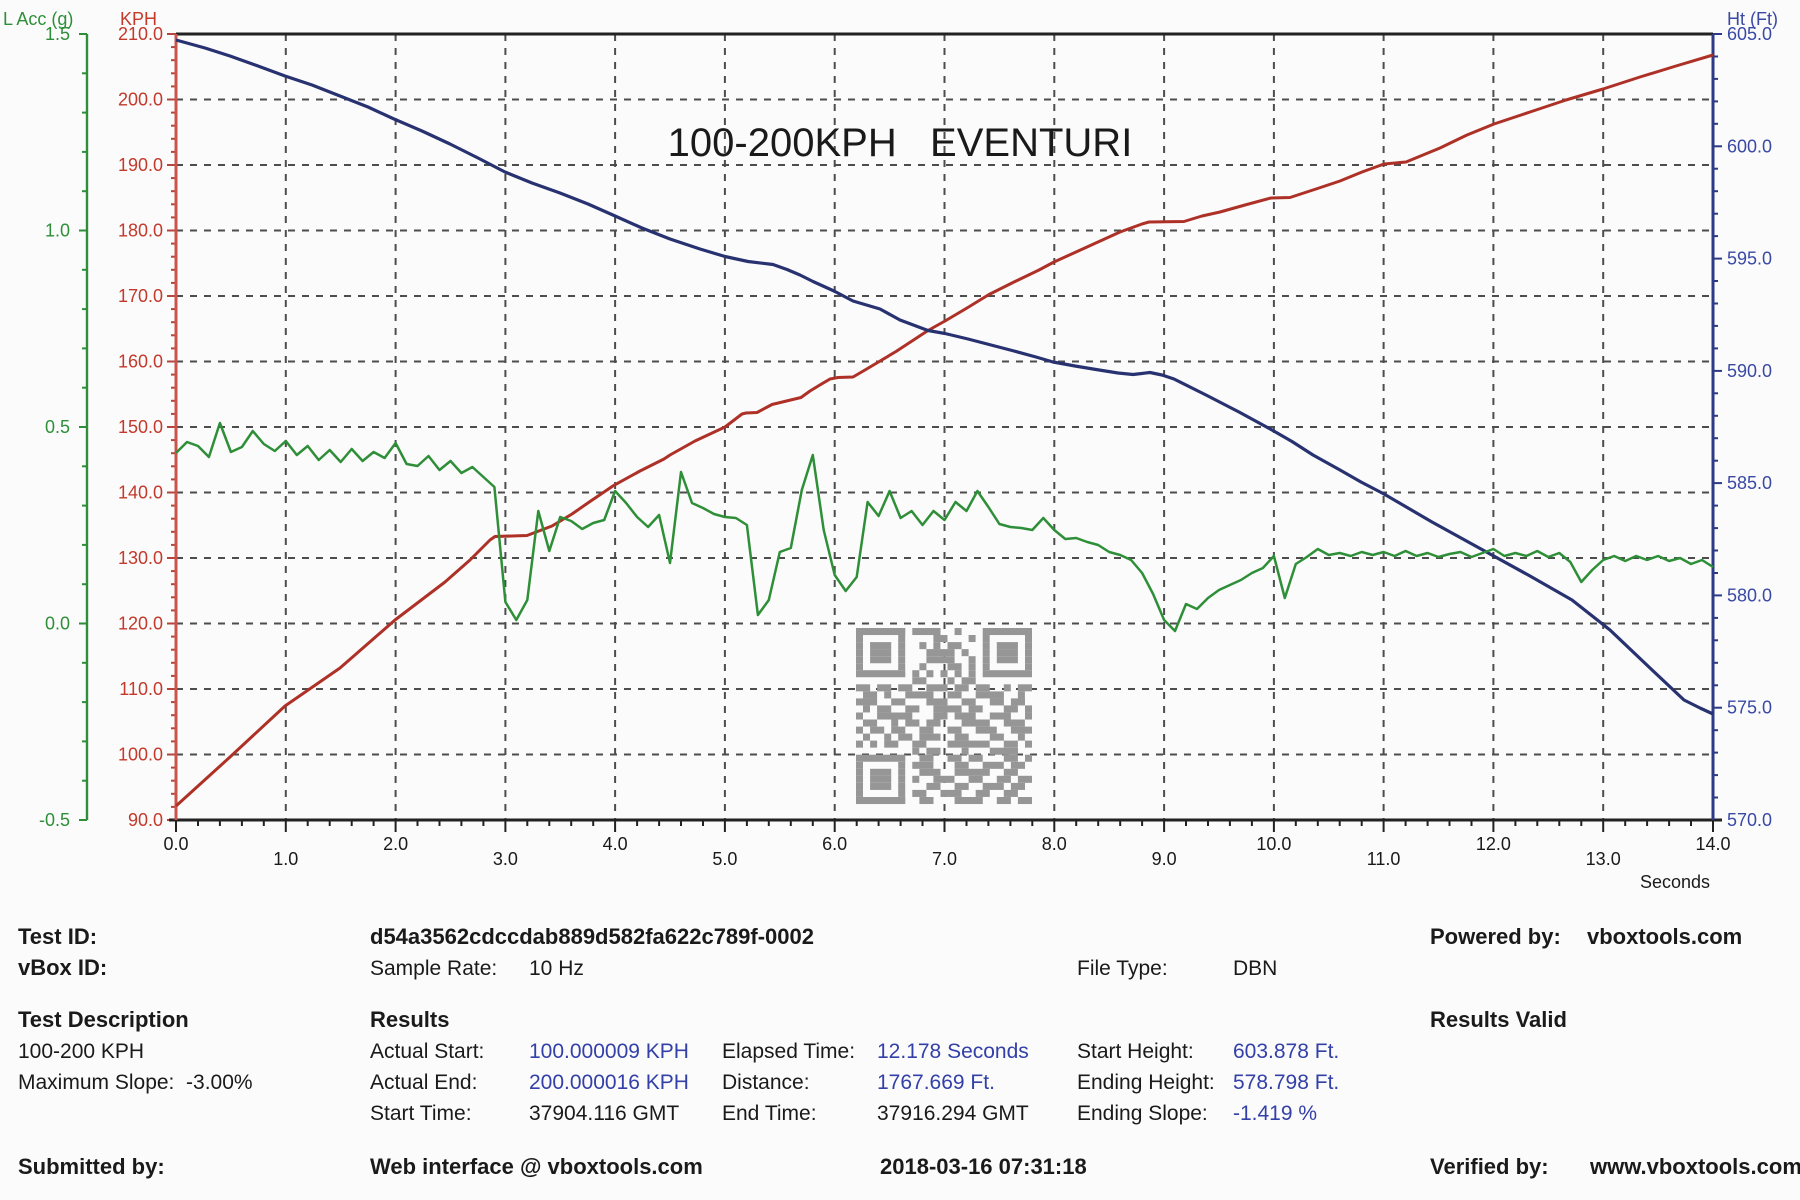 The image size is (1800, 1200). Describe the element at coordinates (409, 1019) in the screenshot. I see `svg-text: Results` at that location.